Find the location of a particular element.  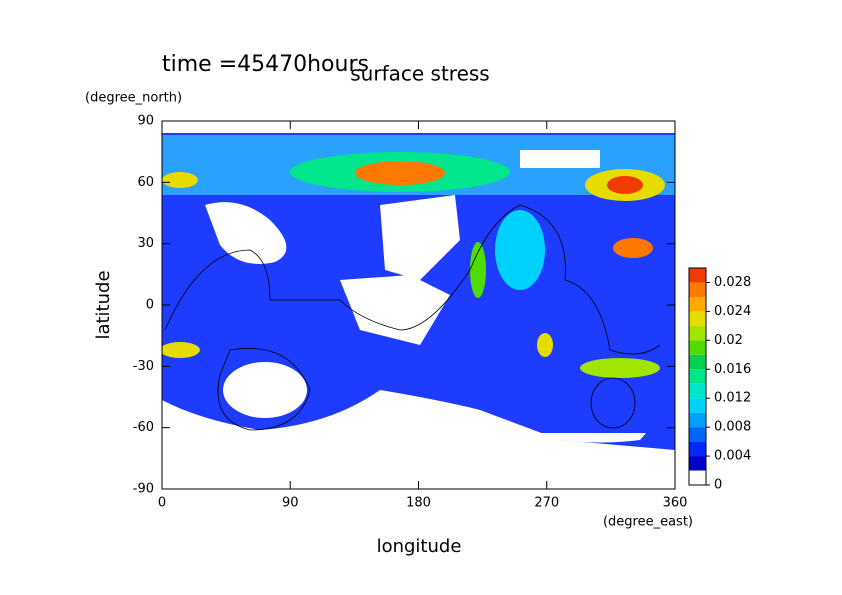

y-tick-label: -90 is located at coordinates (143, 489).